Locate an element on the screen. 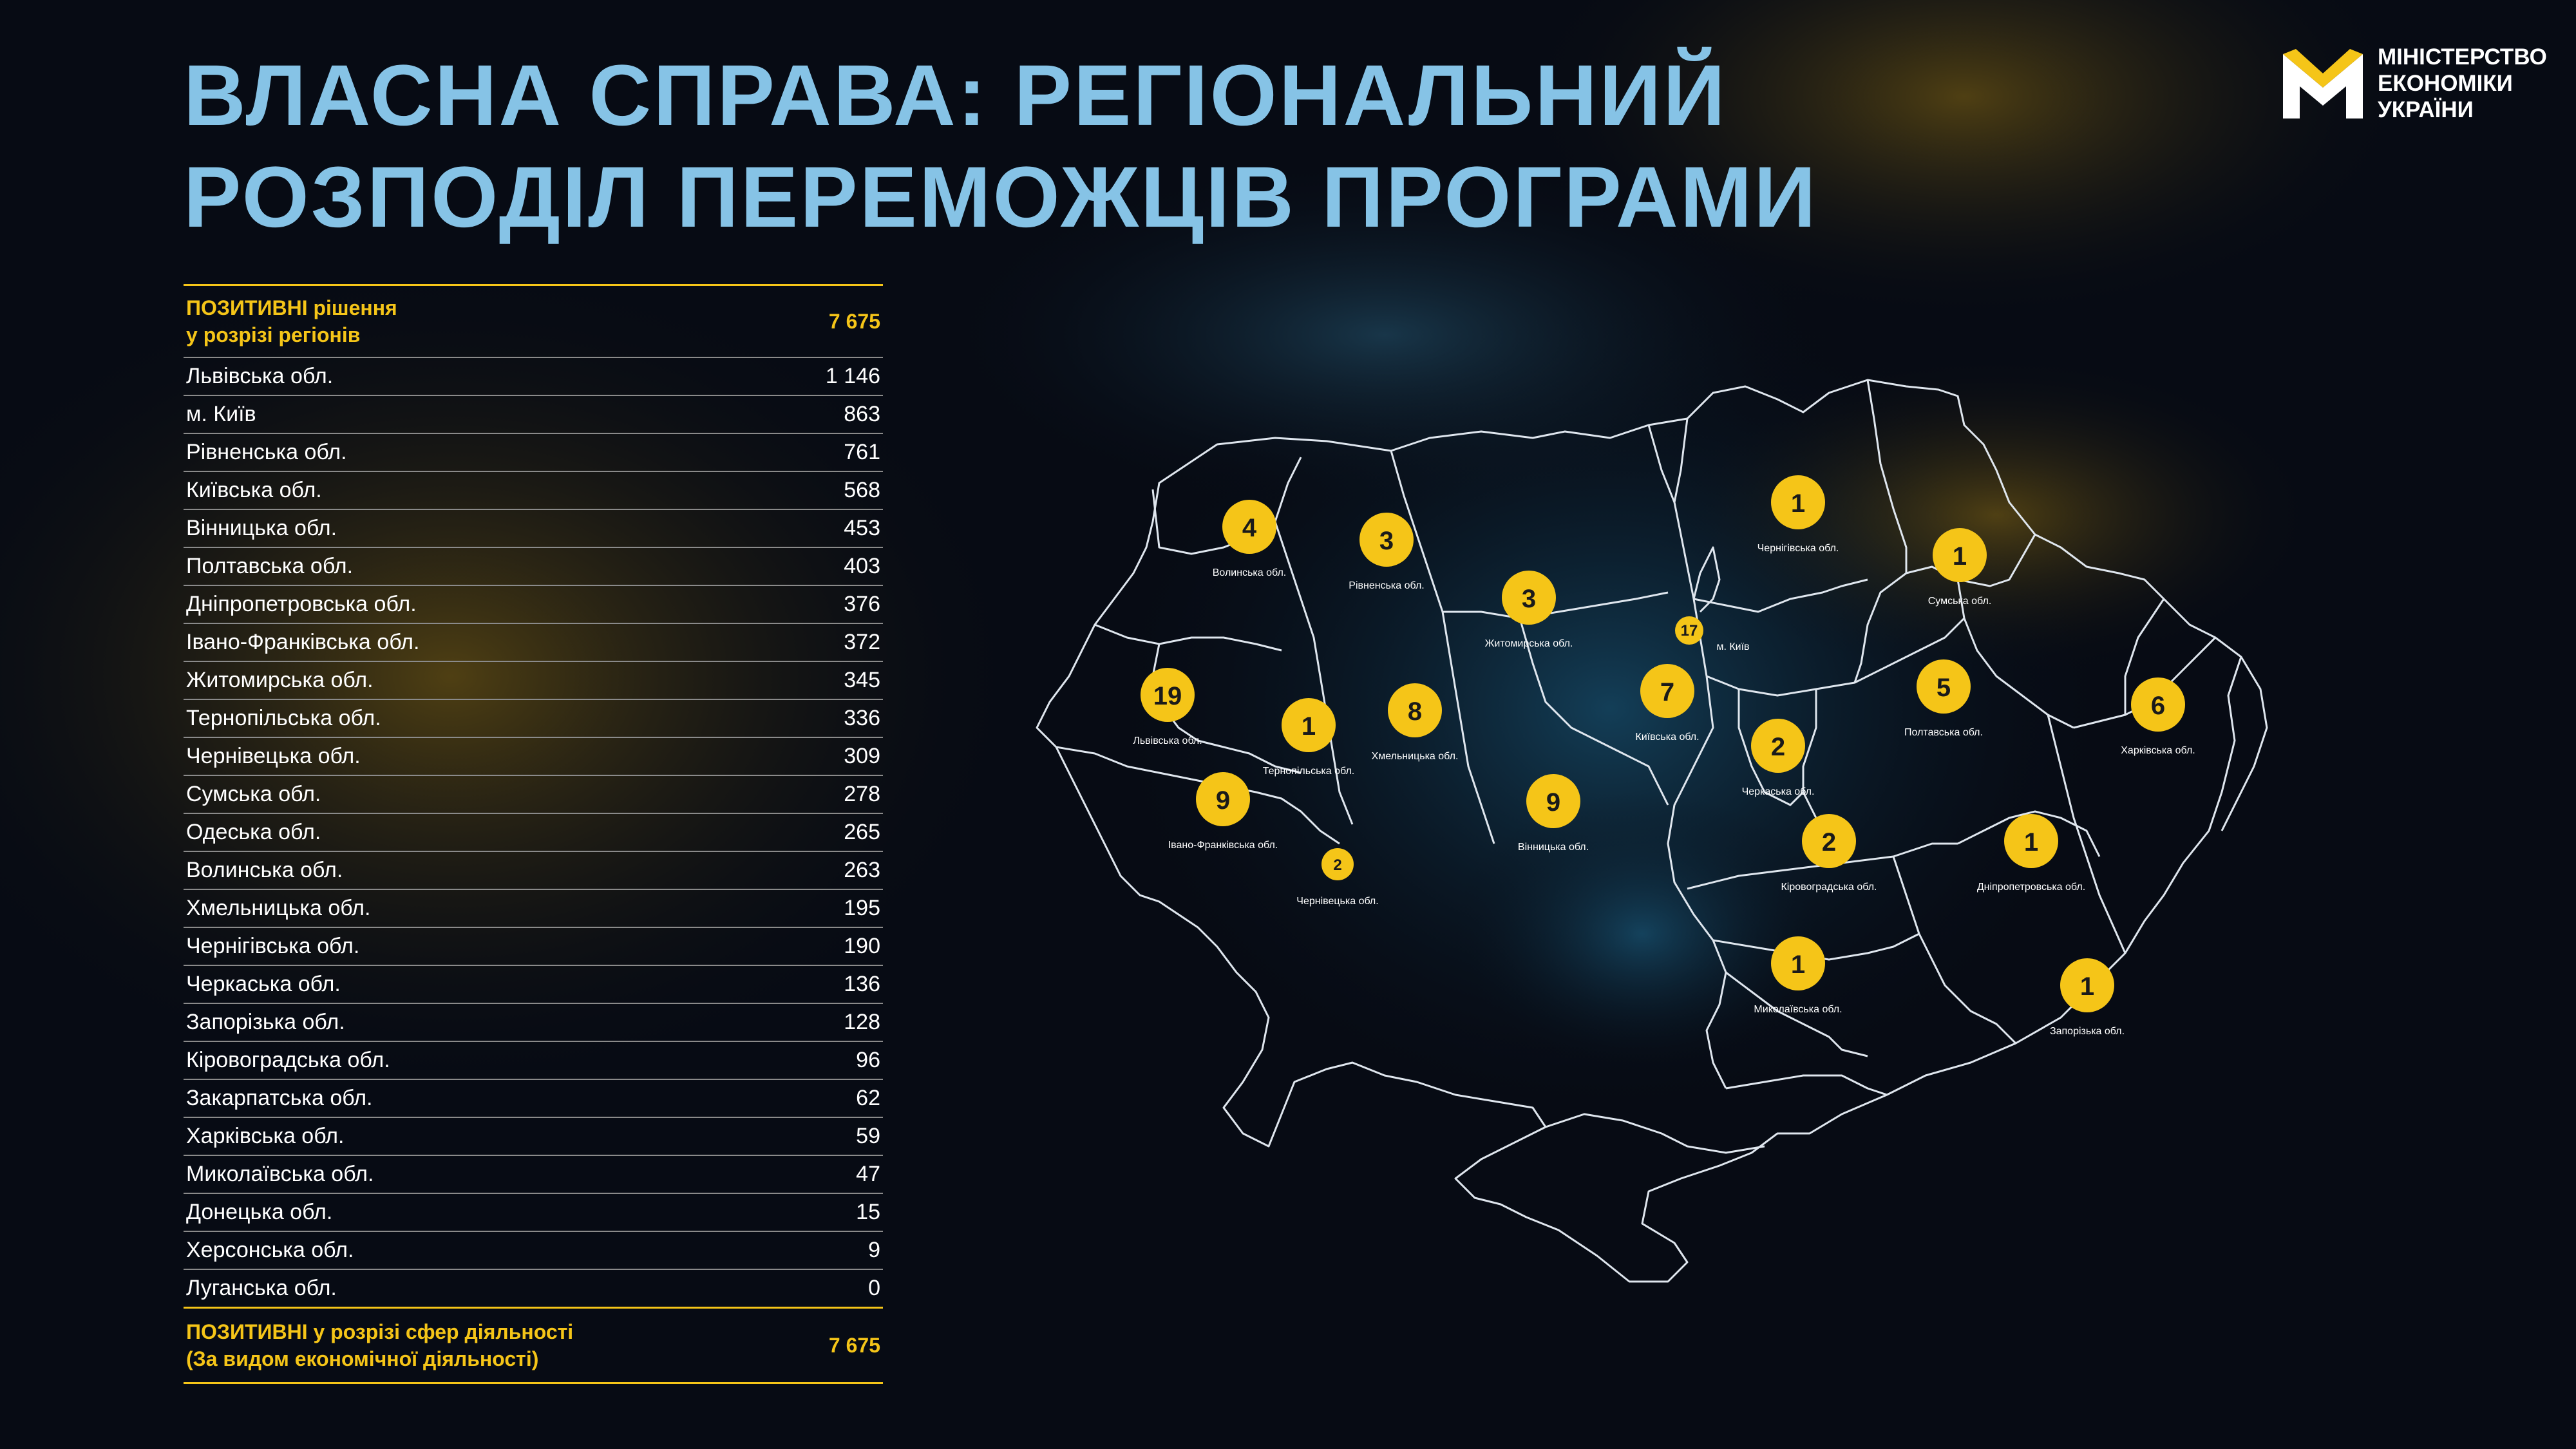 This screenshot has width=2576, height=1449. ministry-logo: МІНІСТЕРСТВО ЕКОНОМІКИ УКРАЇНИ is located at coordinates (2415, 83).